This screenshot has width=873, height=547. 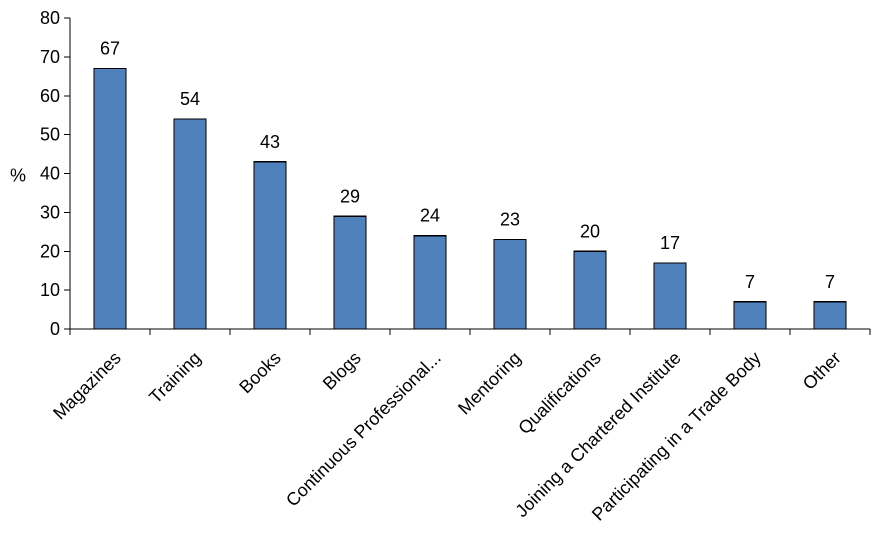 I want to click on category-label: Books, so click(x=260, y=373).